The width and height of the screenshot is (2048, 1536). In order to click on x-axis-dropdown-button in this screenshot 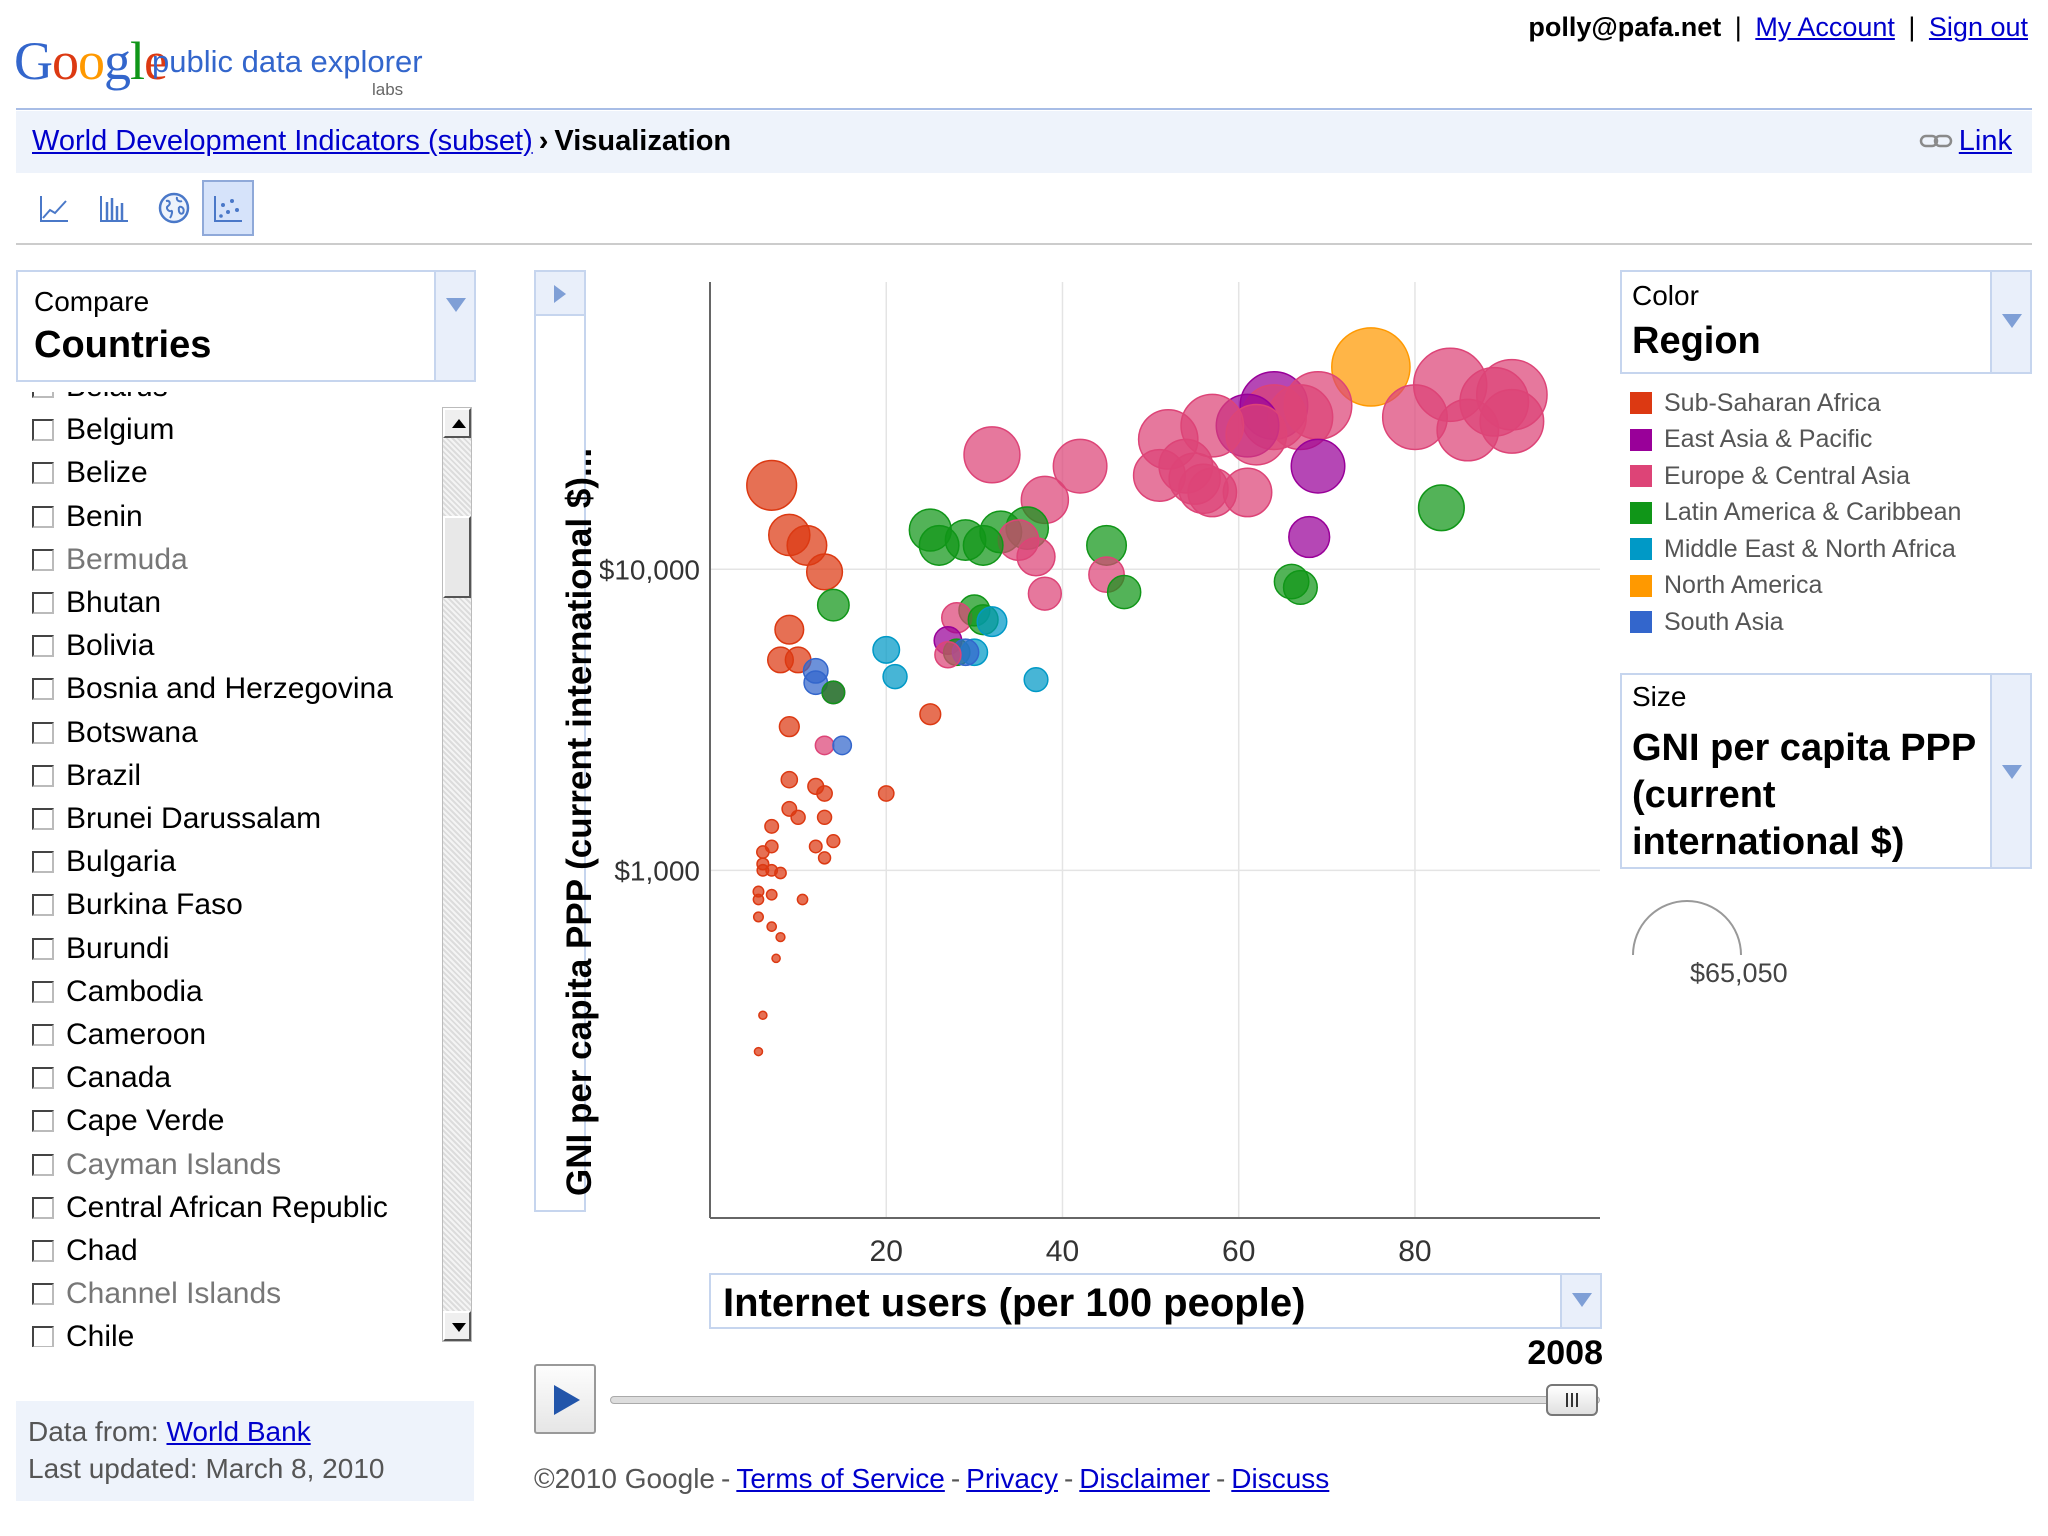, I will do `click(1580, 1301)`.